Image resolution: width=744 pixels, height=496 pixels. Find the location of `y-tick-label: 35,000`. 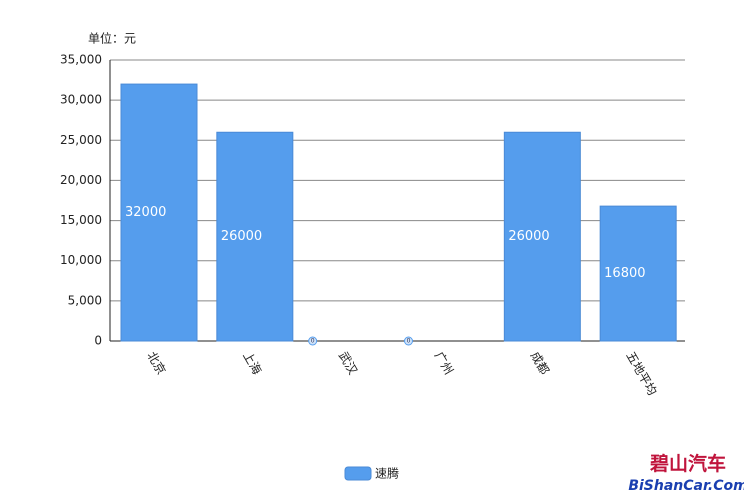

y-tick-label: 35,000 is located at coordinates (81, 60).